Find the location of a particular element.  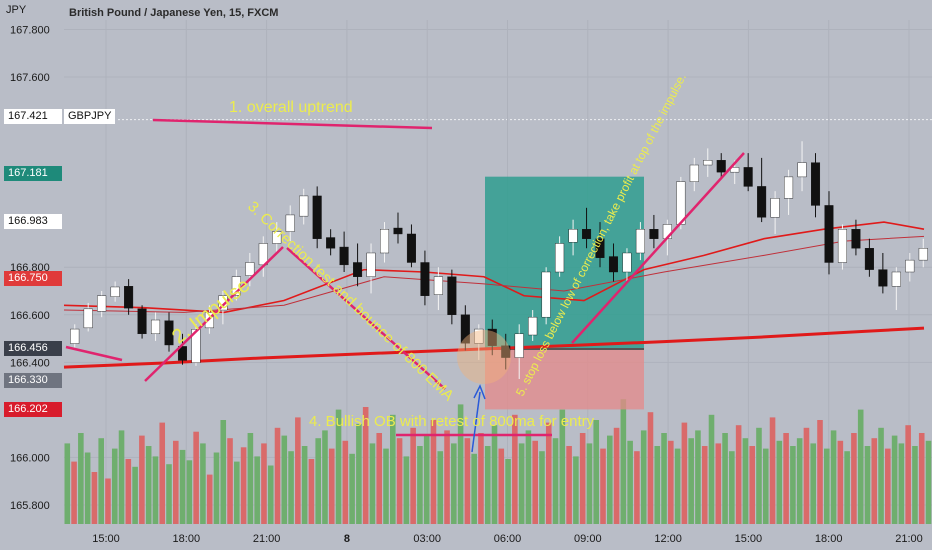

x-tick-label: 12:00 is located at coordinates (668, 539).